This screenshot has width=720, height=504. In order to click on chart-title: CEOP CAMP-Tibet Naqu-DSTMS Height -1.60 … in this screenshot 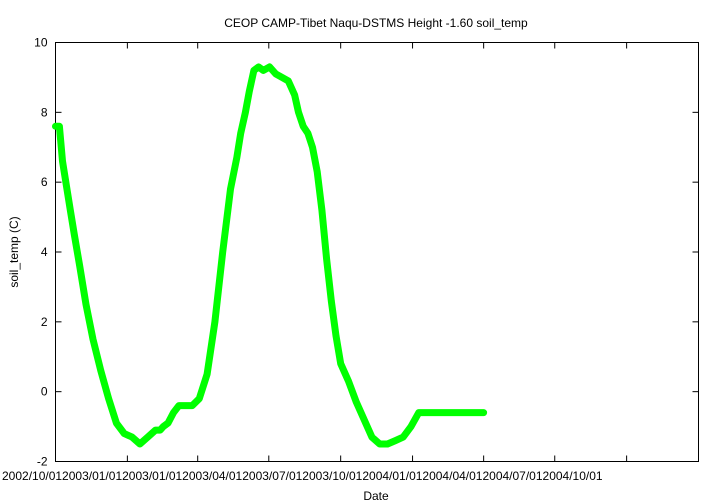, I will do `click(376, 23)`.